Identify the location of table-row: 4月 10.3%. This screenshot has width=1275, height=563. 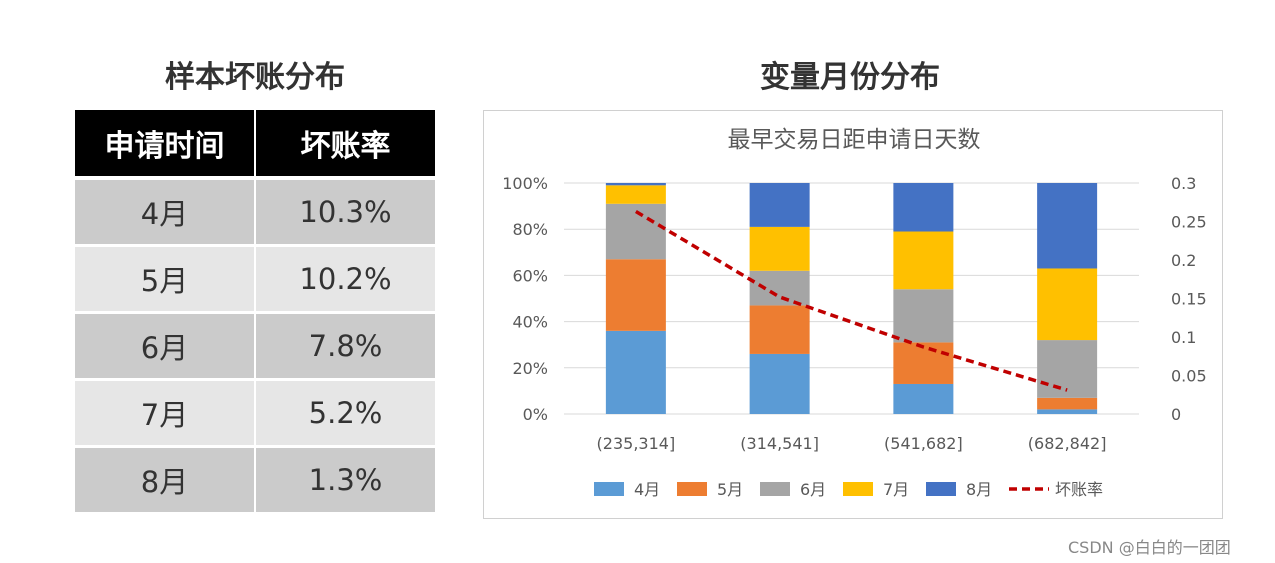
(255, 212).